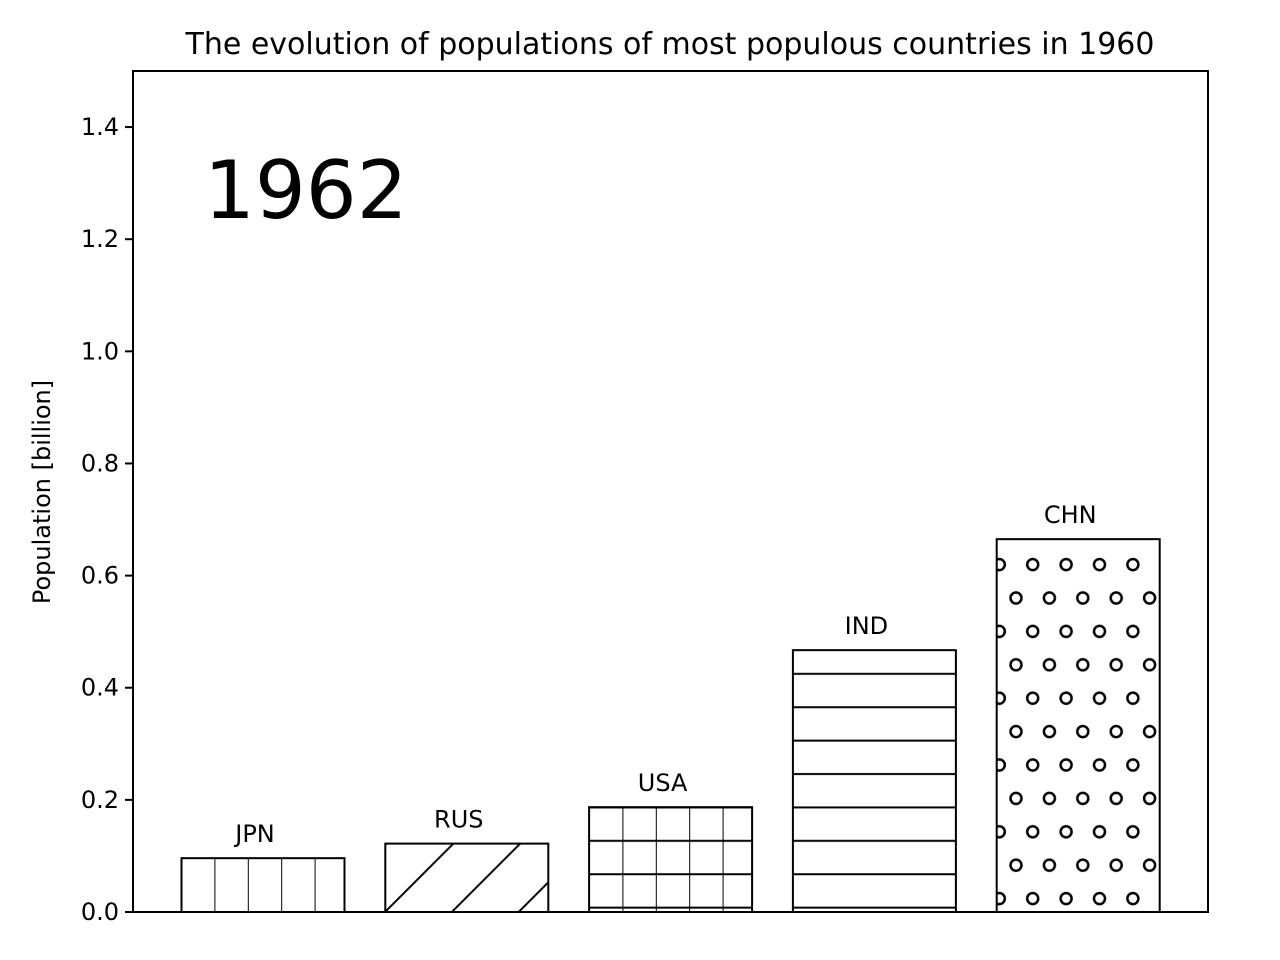 This screenshot has height=960, width=1280. I want to click on y-tick-label: 0.6, so click(100, 576).